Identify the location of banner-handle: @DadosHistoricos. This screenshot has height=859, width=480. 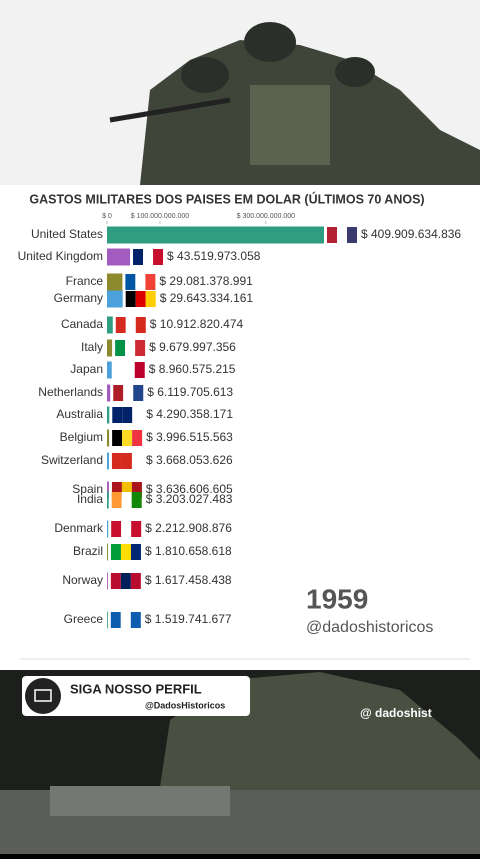
(185, 705).